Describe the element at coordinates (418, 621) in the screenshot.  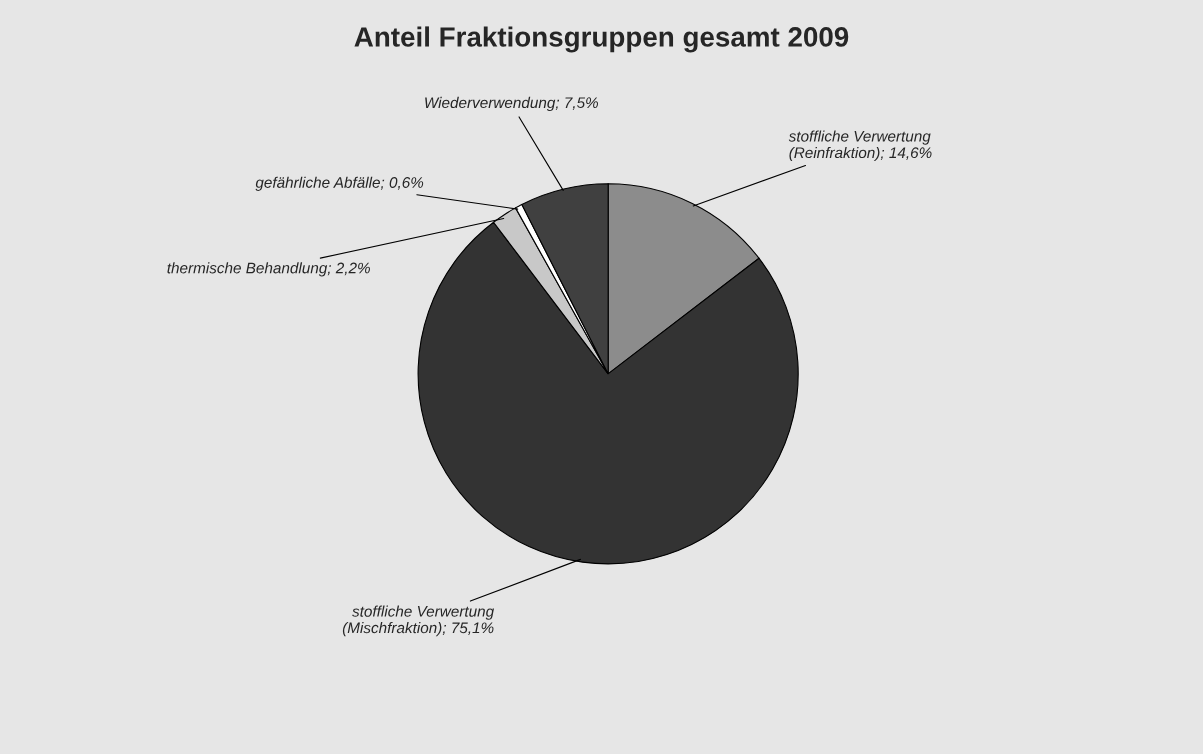
I see `slice-label: stoffliche Verwertung (Mischfraktion); 75,1%` at that location.